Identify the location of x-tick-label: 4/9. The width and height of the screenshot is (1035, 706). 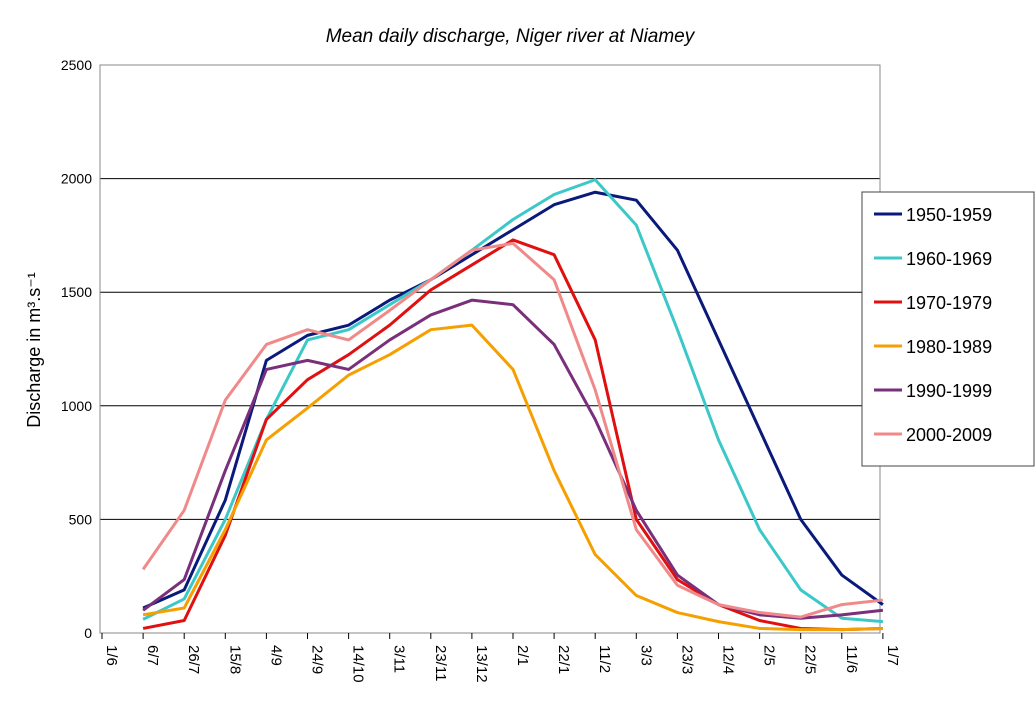
(275, 655).